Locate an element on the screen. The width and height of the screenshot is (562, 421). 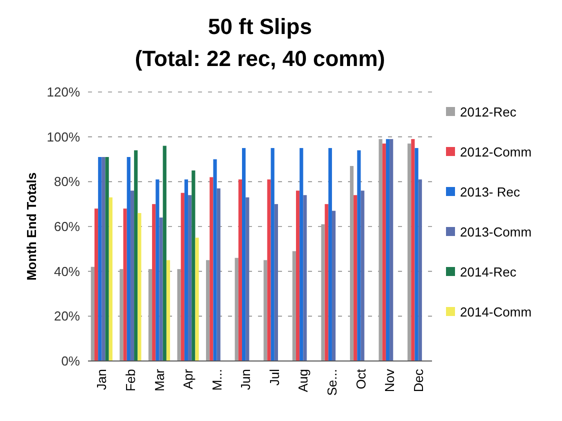
y-axis-title: Month End Totals is located at coordinates (31, 226).